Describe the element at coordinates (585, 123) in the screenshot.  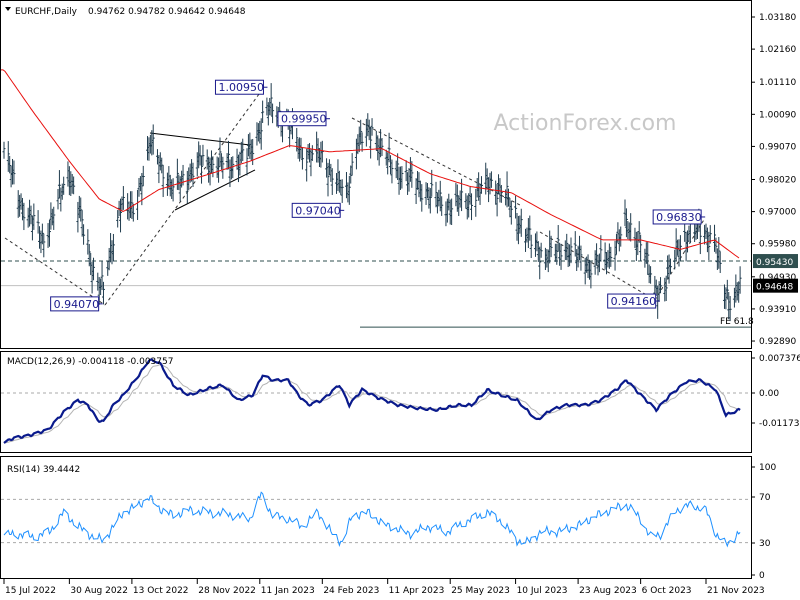
I see `watermark: ActionForex.com` at that location.